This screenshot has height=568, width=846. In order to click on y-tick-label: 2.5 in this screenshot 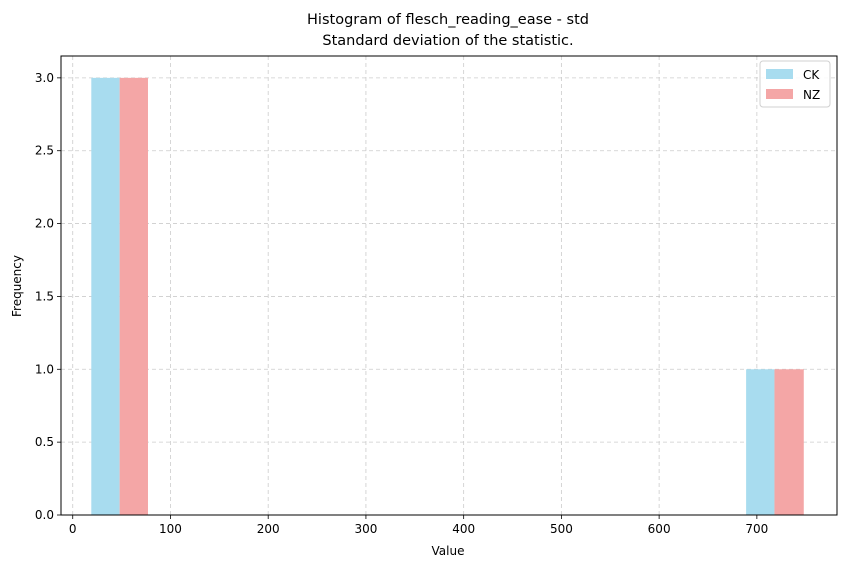, I will do `click(44, 151)`.